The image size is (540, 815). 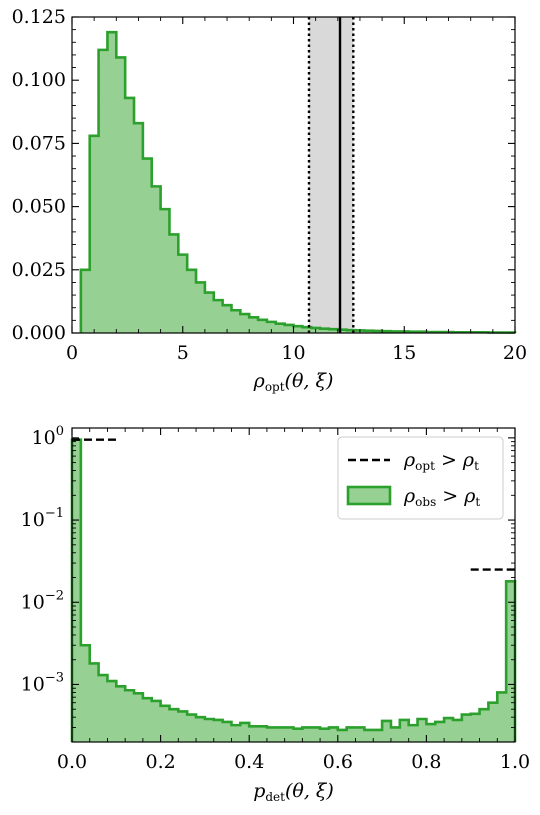 I want to click on x-tick-label: 0, so click(x=72, y=353).